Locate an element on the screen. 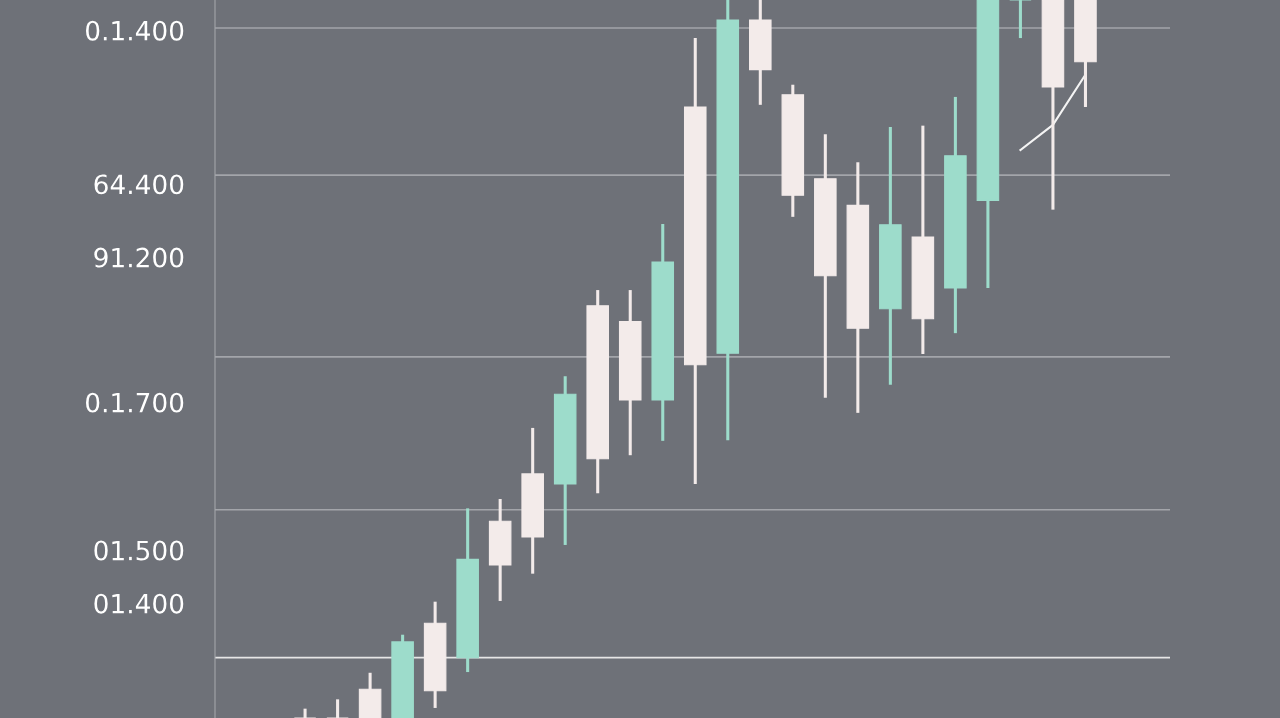 This screenshot has height=718, width=1280. text: 0.1.400 is located at coordinates (135, 30).